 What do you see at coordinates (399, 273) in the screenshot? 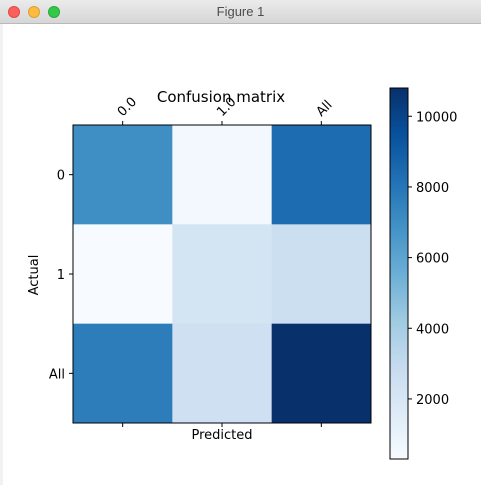
I see `colorbar` at bounding box center [399, 273].